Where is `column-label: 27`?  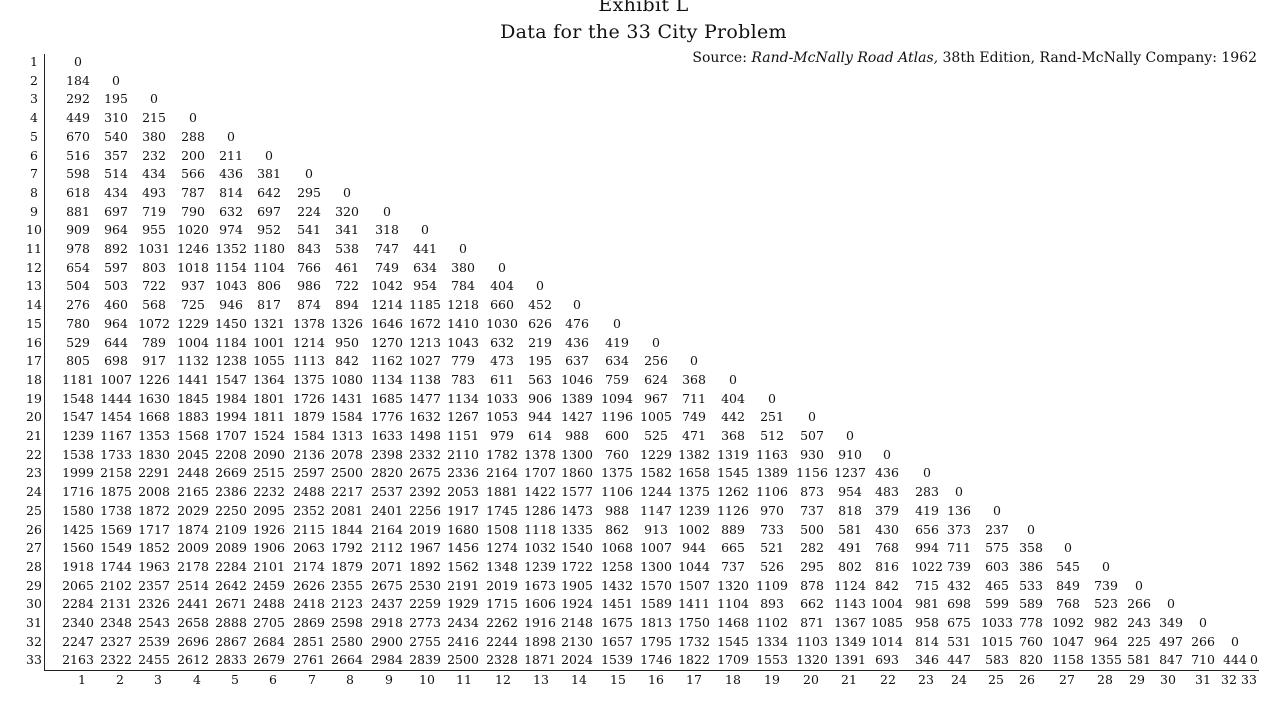
column-label: 27 is located at coordinates (1067, 679).